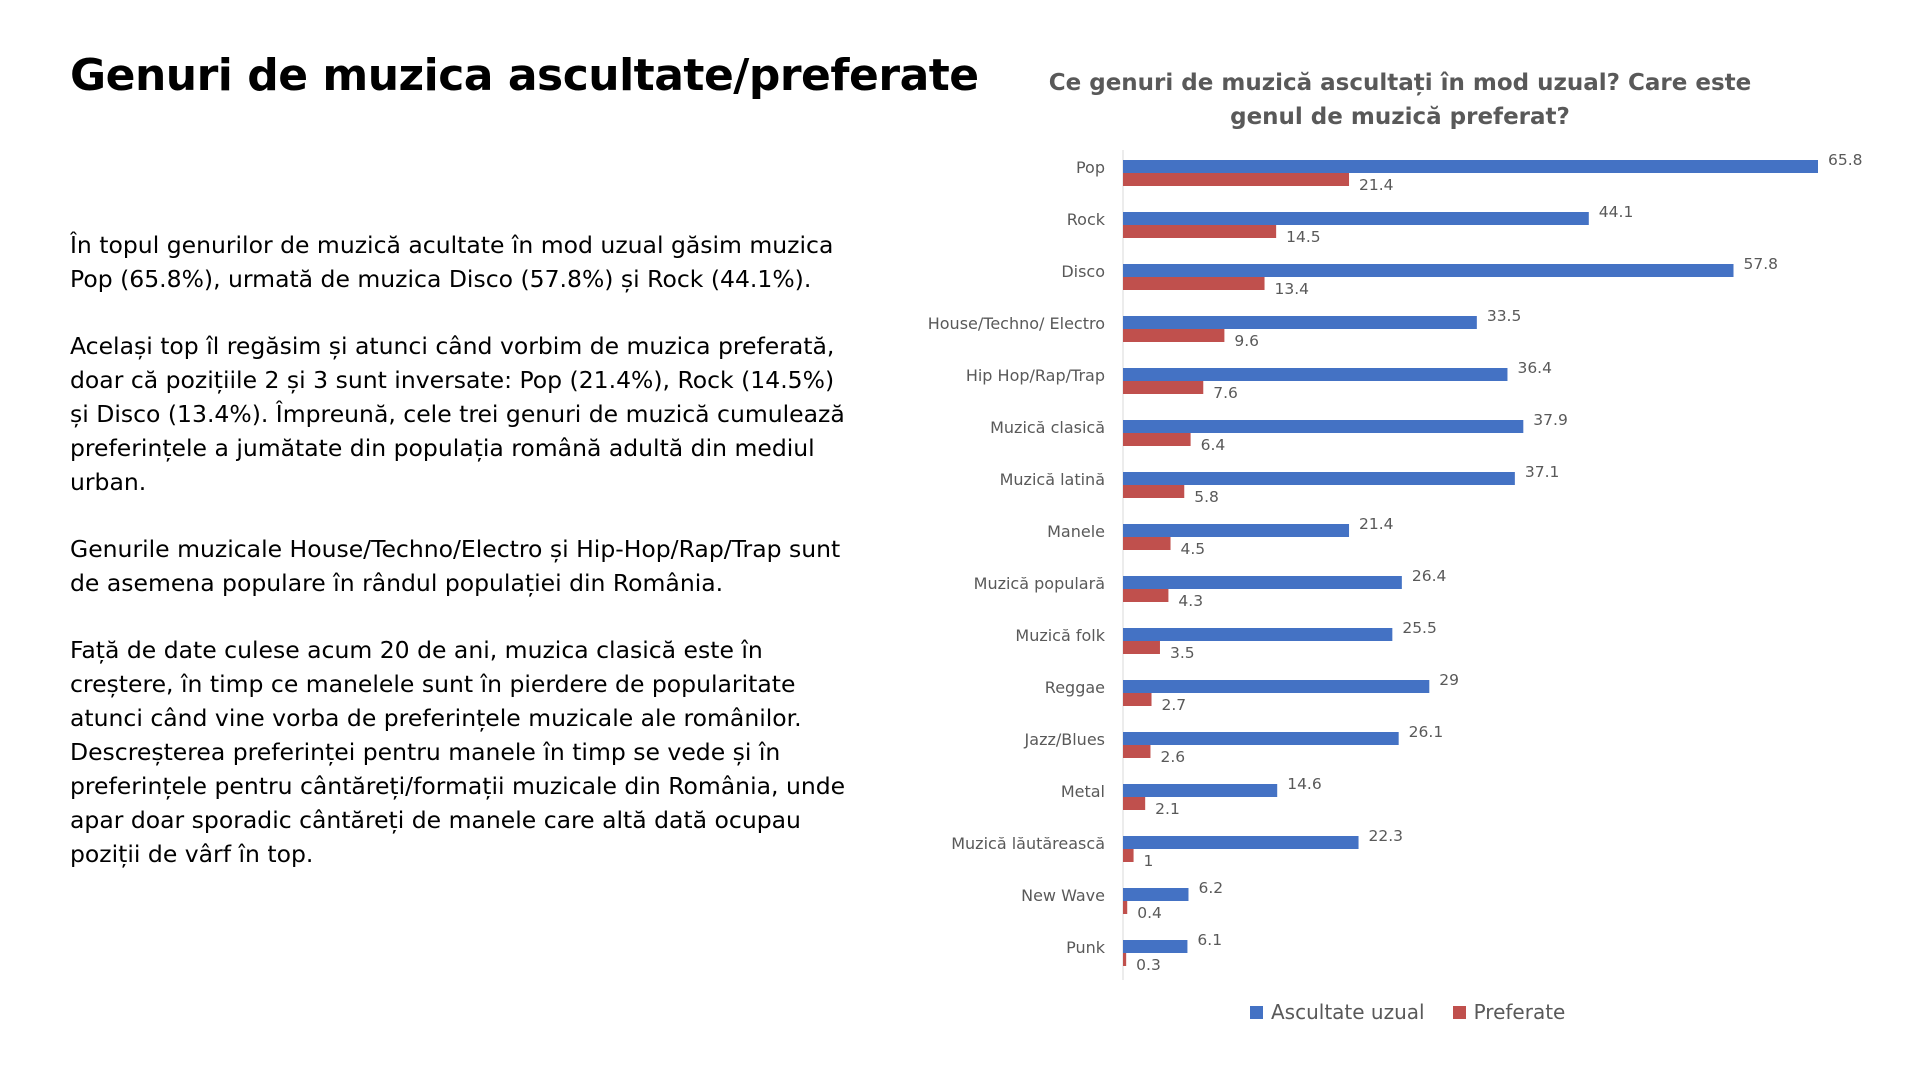  Describe the element at coordinates (1542, 472) in the screenshot. I see `value-label-listened: 37.1` at that location.